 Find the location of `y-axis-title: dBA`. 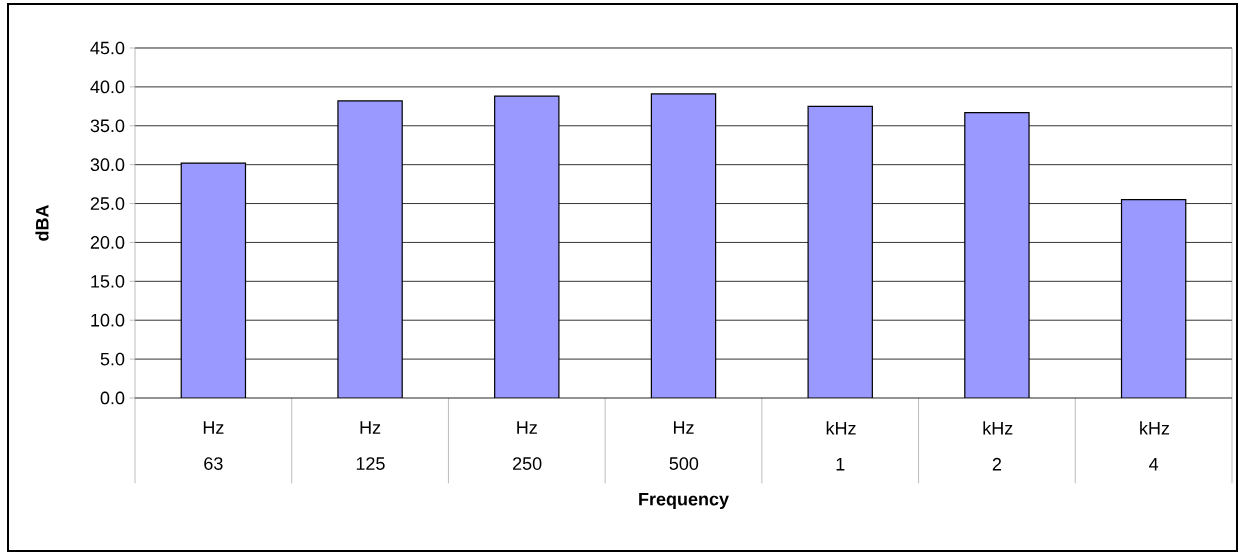

y-axis-title: dBA is located at coordinates (42, 222).